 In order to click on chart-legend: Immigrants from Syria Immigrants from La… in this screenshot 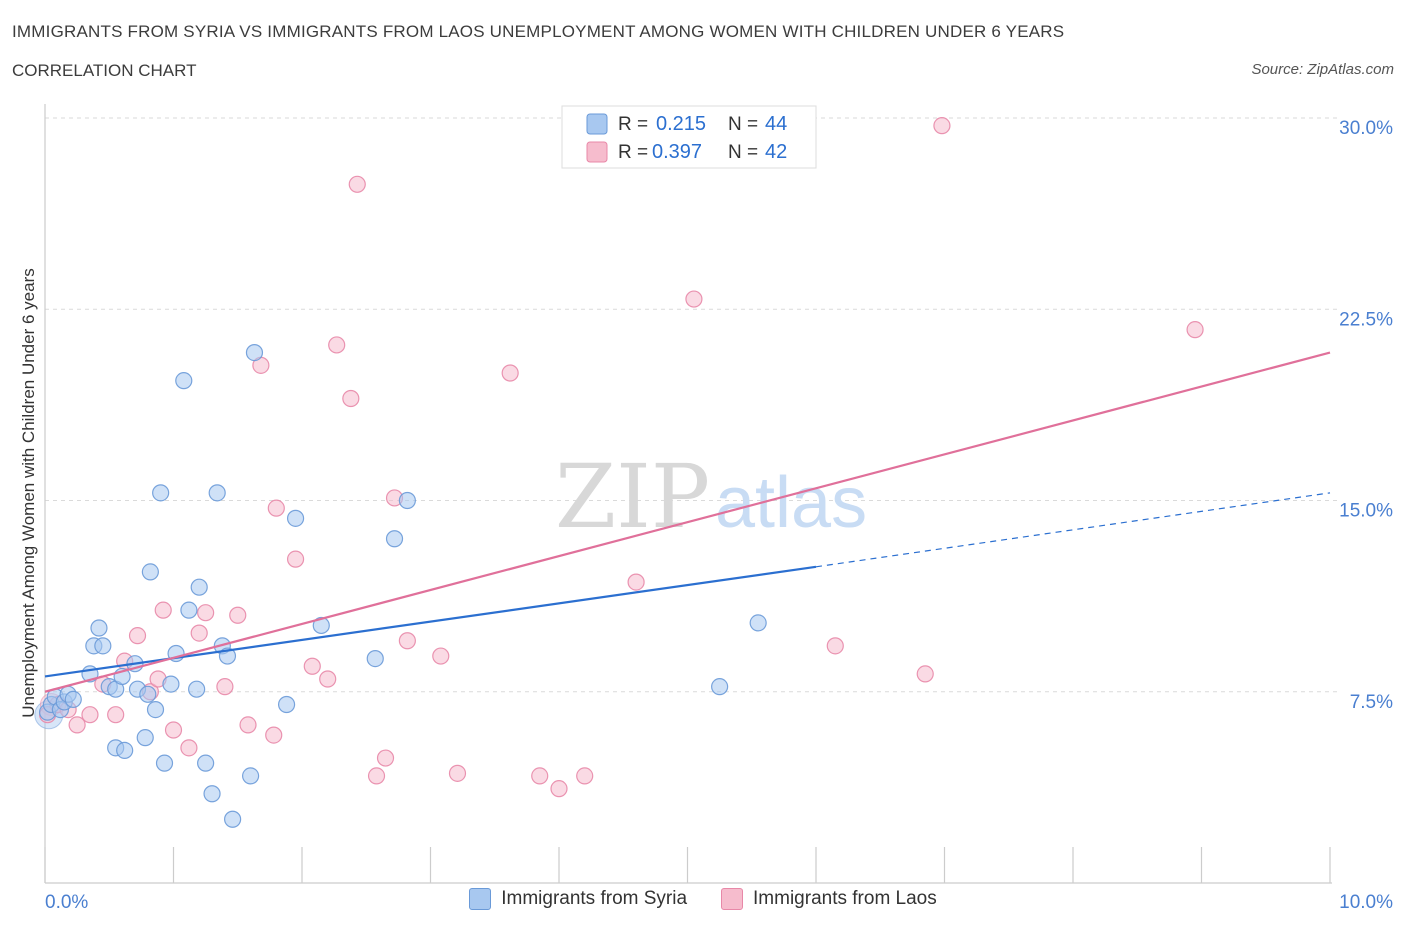, I will do `click(703, 899)`.